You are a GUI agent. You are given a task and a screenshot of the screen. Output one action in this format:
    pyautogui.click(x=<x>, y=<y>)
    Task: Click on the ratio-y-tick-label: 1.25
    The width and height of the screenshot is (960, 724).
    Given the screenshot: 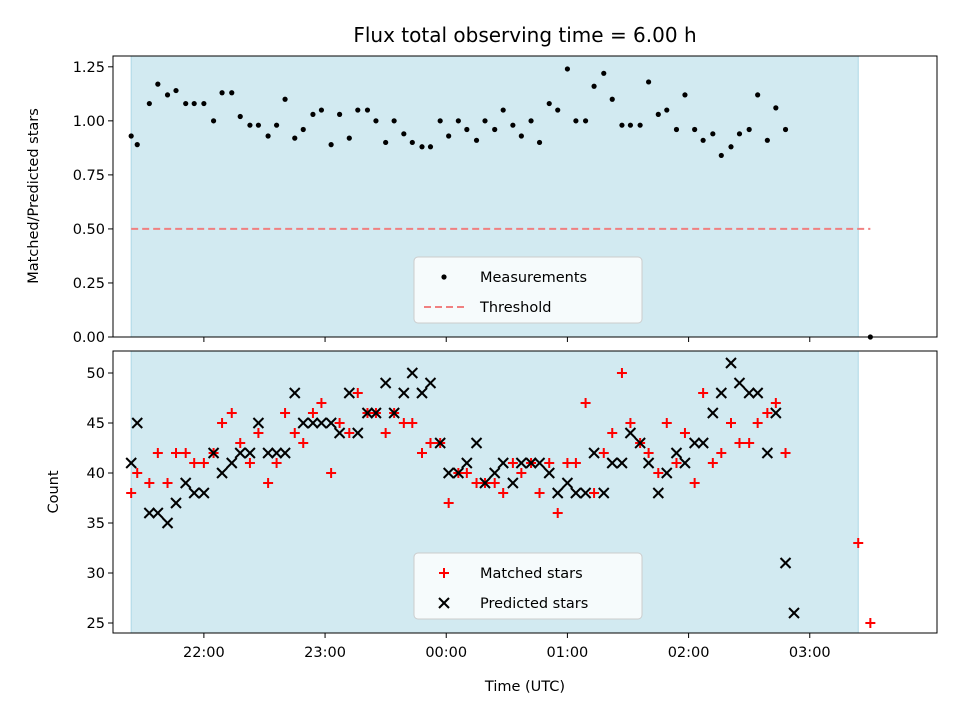 What is the action you would take?
    pyautogui.click(x=89, y=68)
    